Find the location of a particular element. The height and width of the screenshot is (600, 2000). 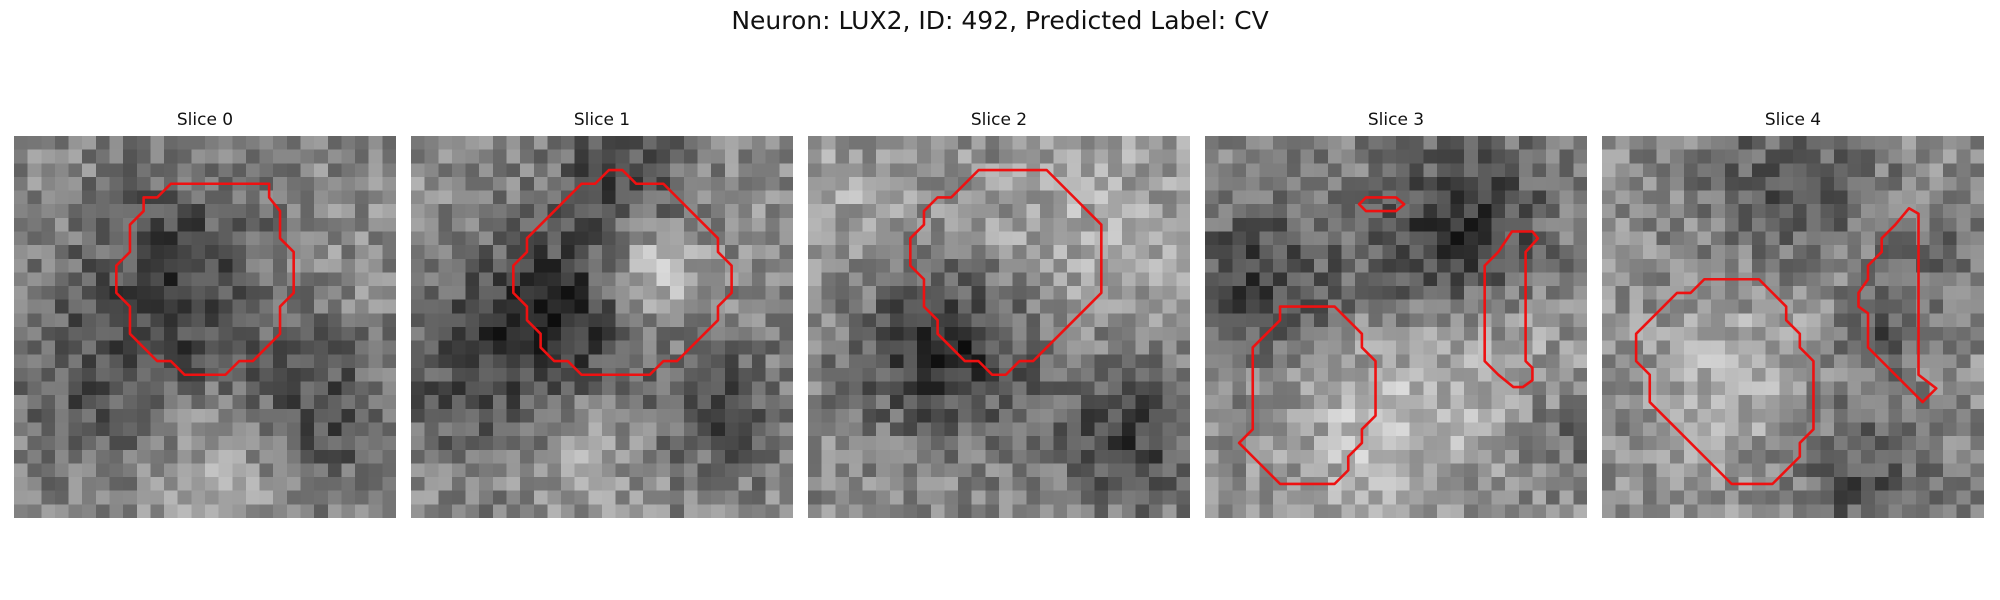

slice-panel-2: Slice 2 is located at coordinates (999, 313).